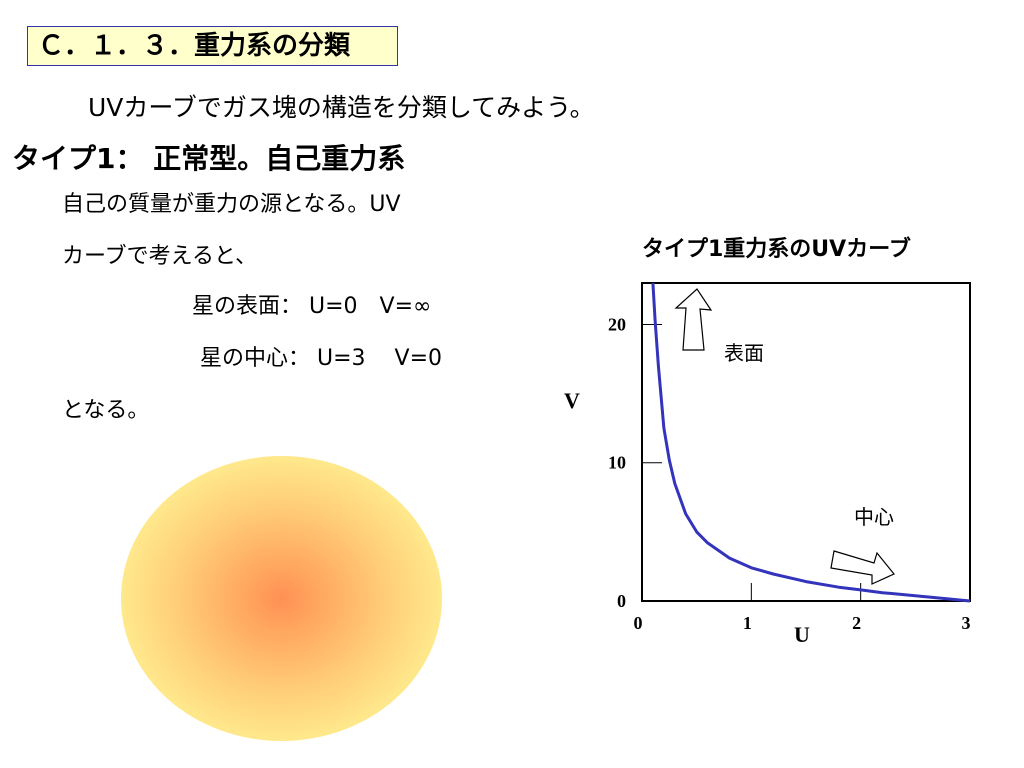  What do you see at coordinates (572, 400) in the screenshot?
I see `y-axis-label: V` at bounding box center [572, 400].